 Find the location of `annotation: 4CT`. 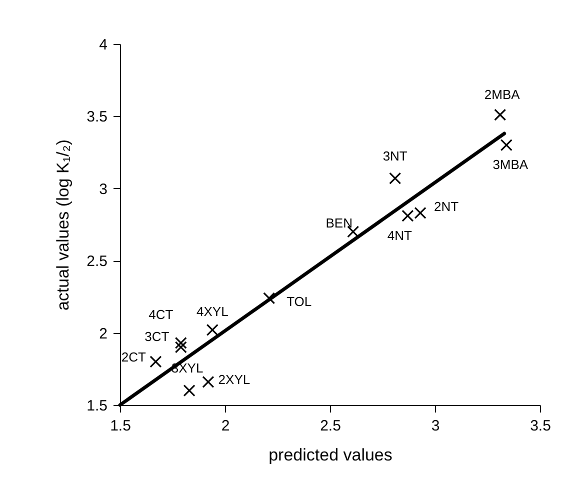

annotation: 4CT is located at coordinates (161, 314).